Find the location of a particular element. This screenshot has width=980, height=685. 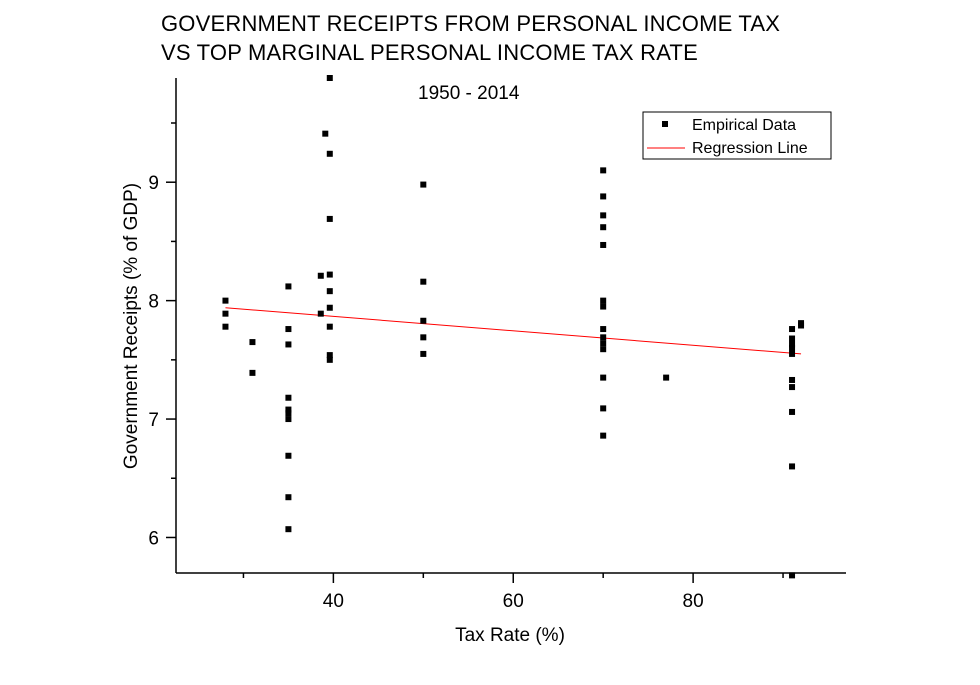

x-tick-label: 80 is located at coordinates (693, 601).